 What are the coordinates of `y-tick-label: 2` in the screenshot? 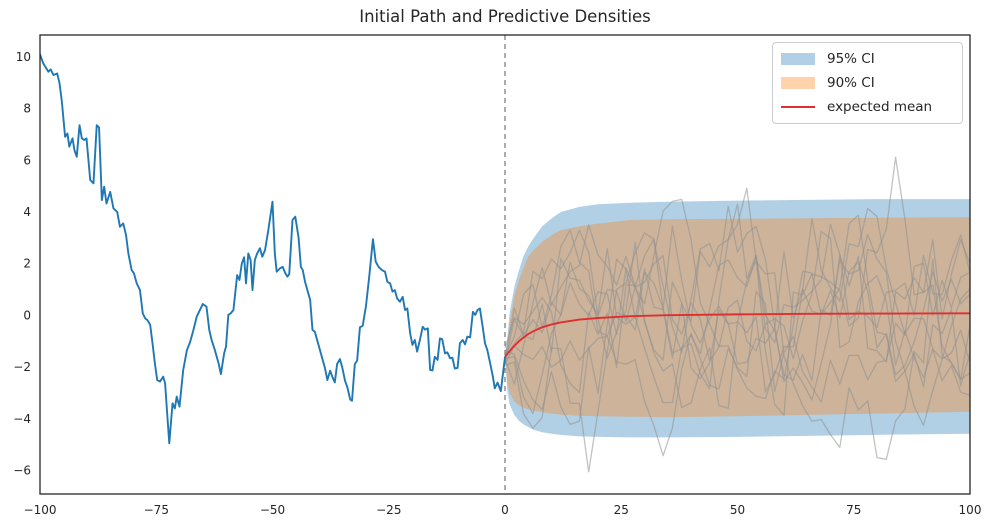 It's located at (27, 264).